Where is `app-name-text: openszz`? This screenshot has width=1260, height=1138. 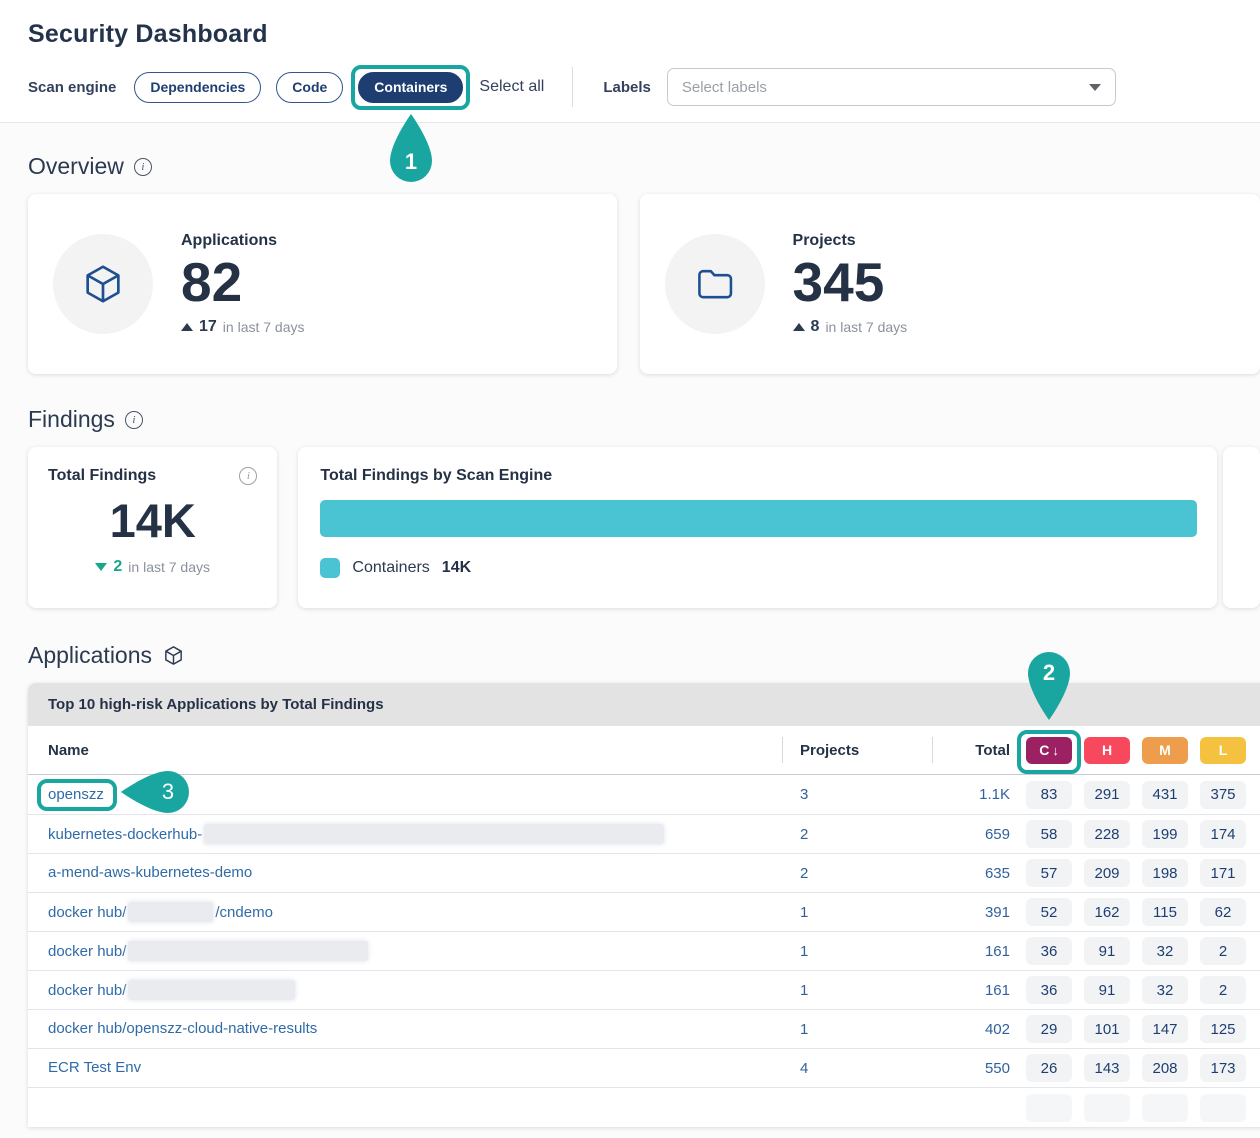 app-name-text: openszz is located at coordinates (76, 794).